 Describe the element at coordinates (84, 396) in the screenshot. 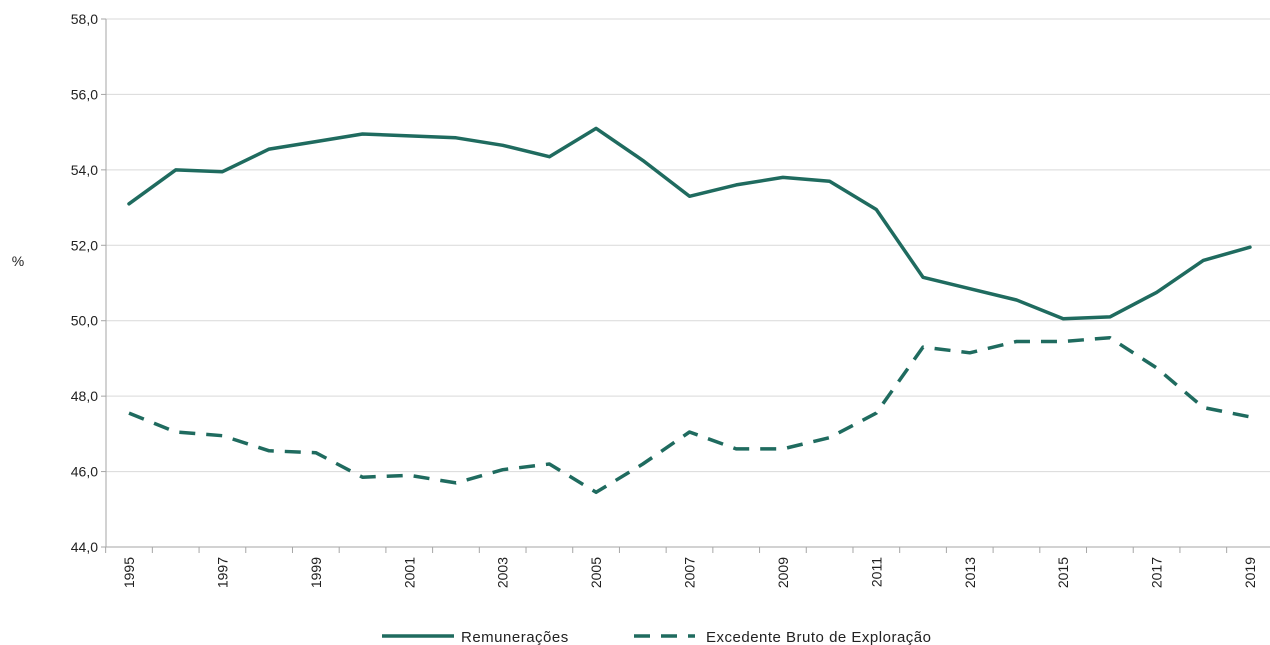

I see `y-tick-label: 48,0` at that location.